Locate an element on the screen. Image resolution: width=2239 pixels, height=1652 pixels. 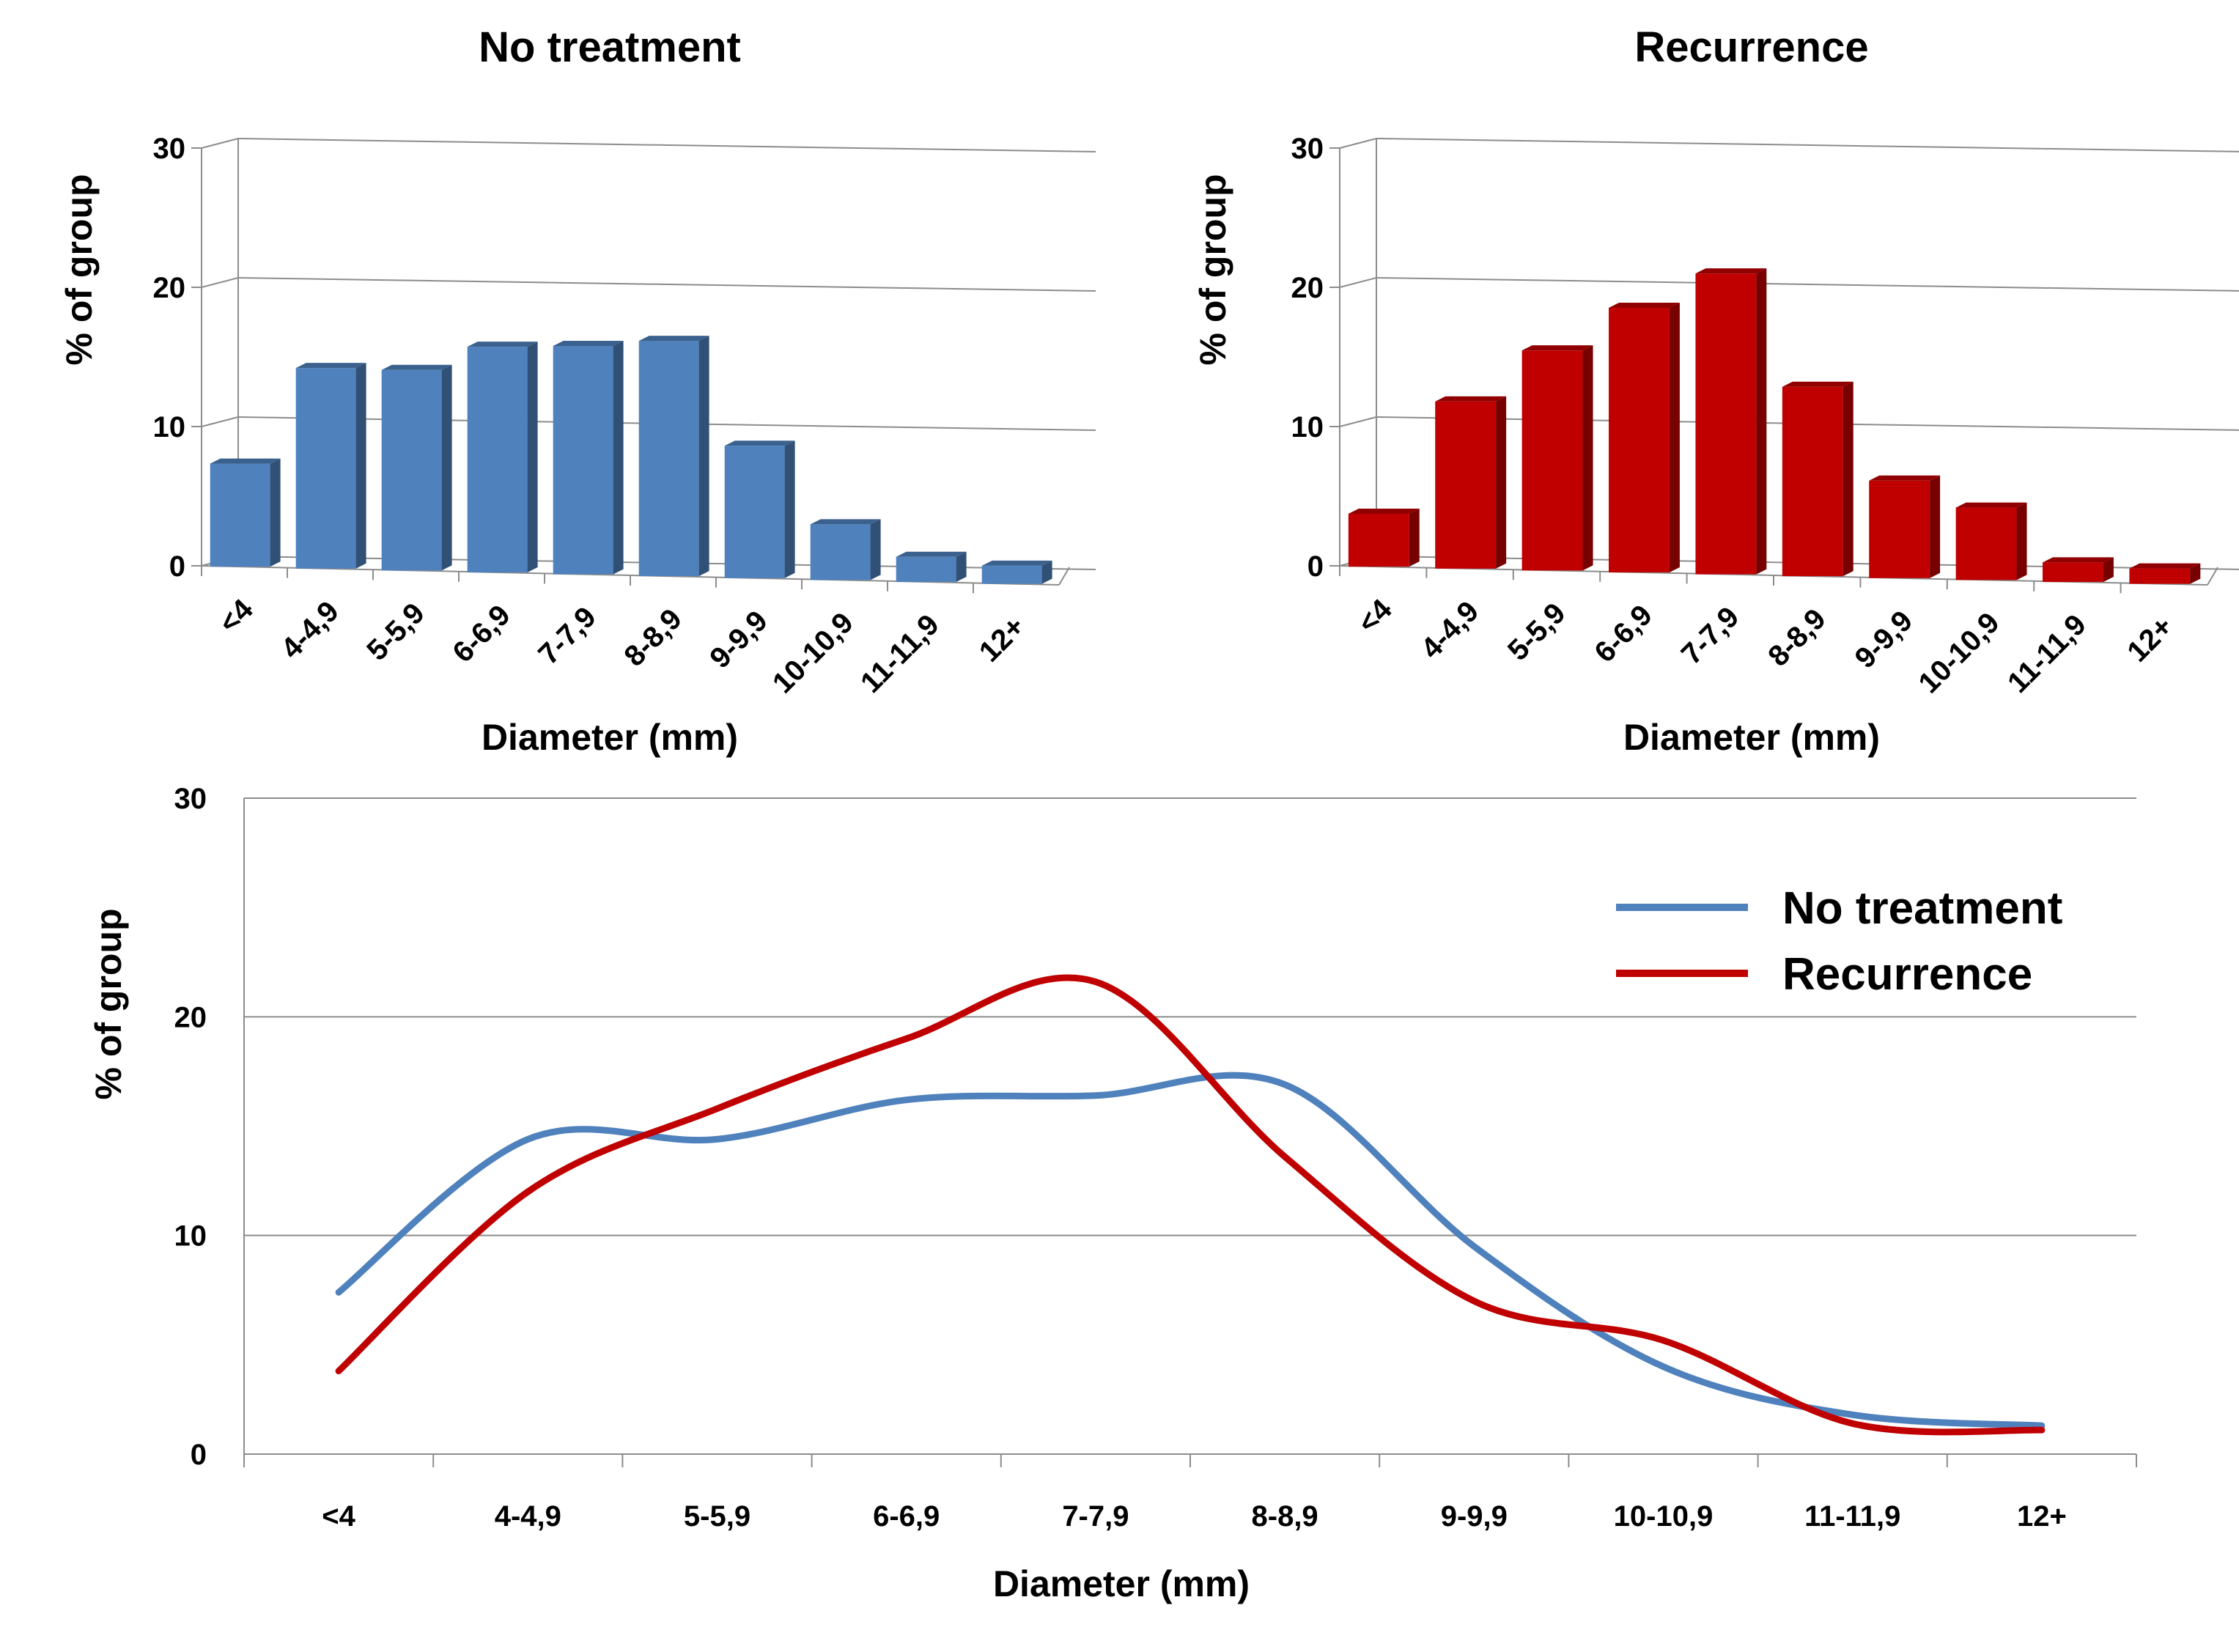
y-tick-label: 10 is located at coordinates (191, 1236).